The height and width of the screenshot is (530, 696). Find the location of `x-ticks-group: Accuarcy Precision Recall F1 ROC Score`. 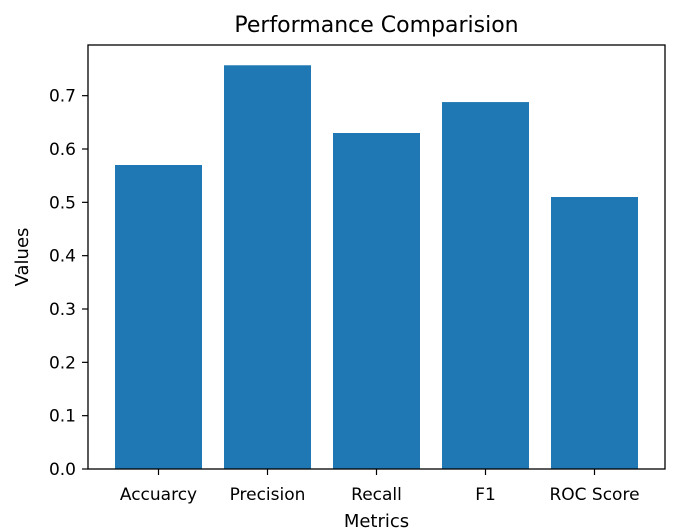

x-ticks-group: Accuarcy Precision Recall F1 ROC Score is located at coordinates (380, 487).